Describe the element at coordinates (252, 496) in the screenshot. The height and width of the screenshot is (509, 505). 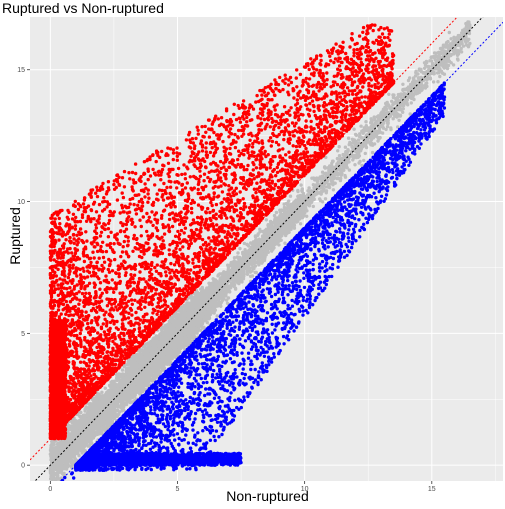
I see `x-axis-label: Non-ruptured` at that location.